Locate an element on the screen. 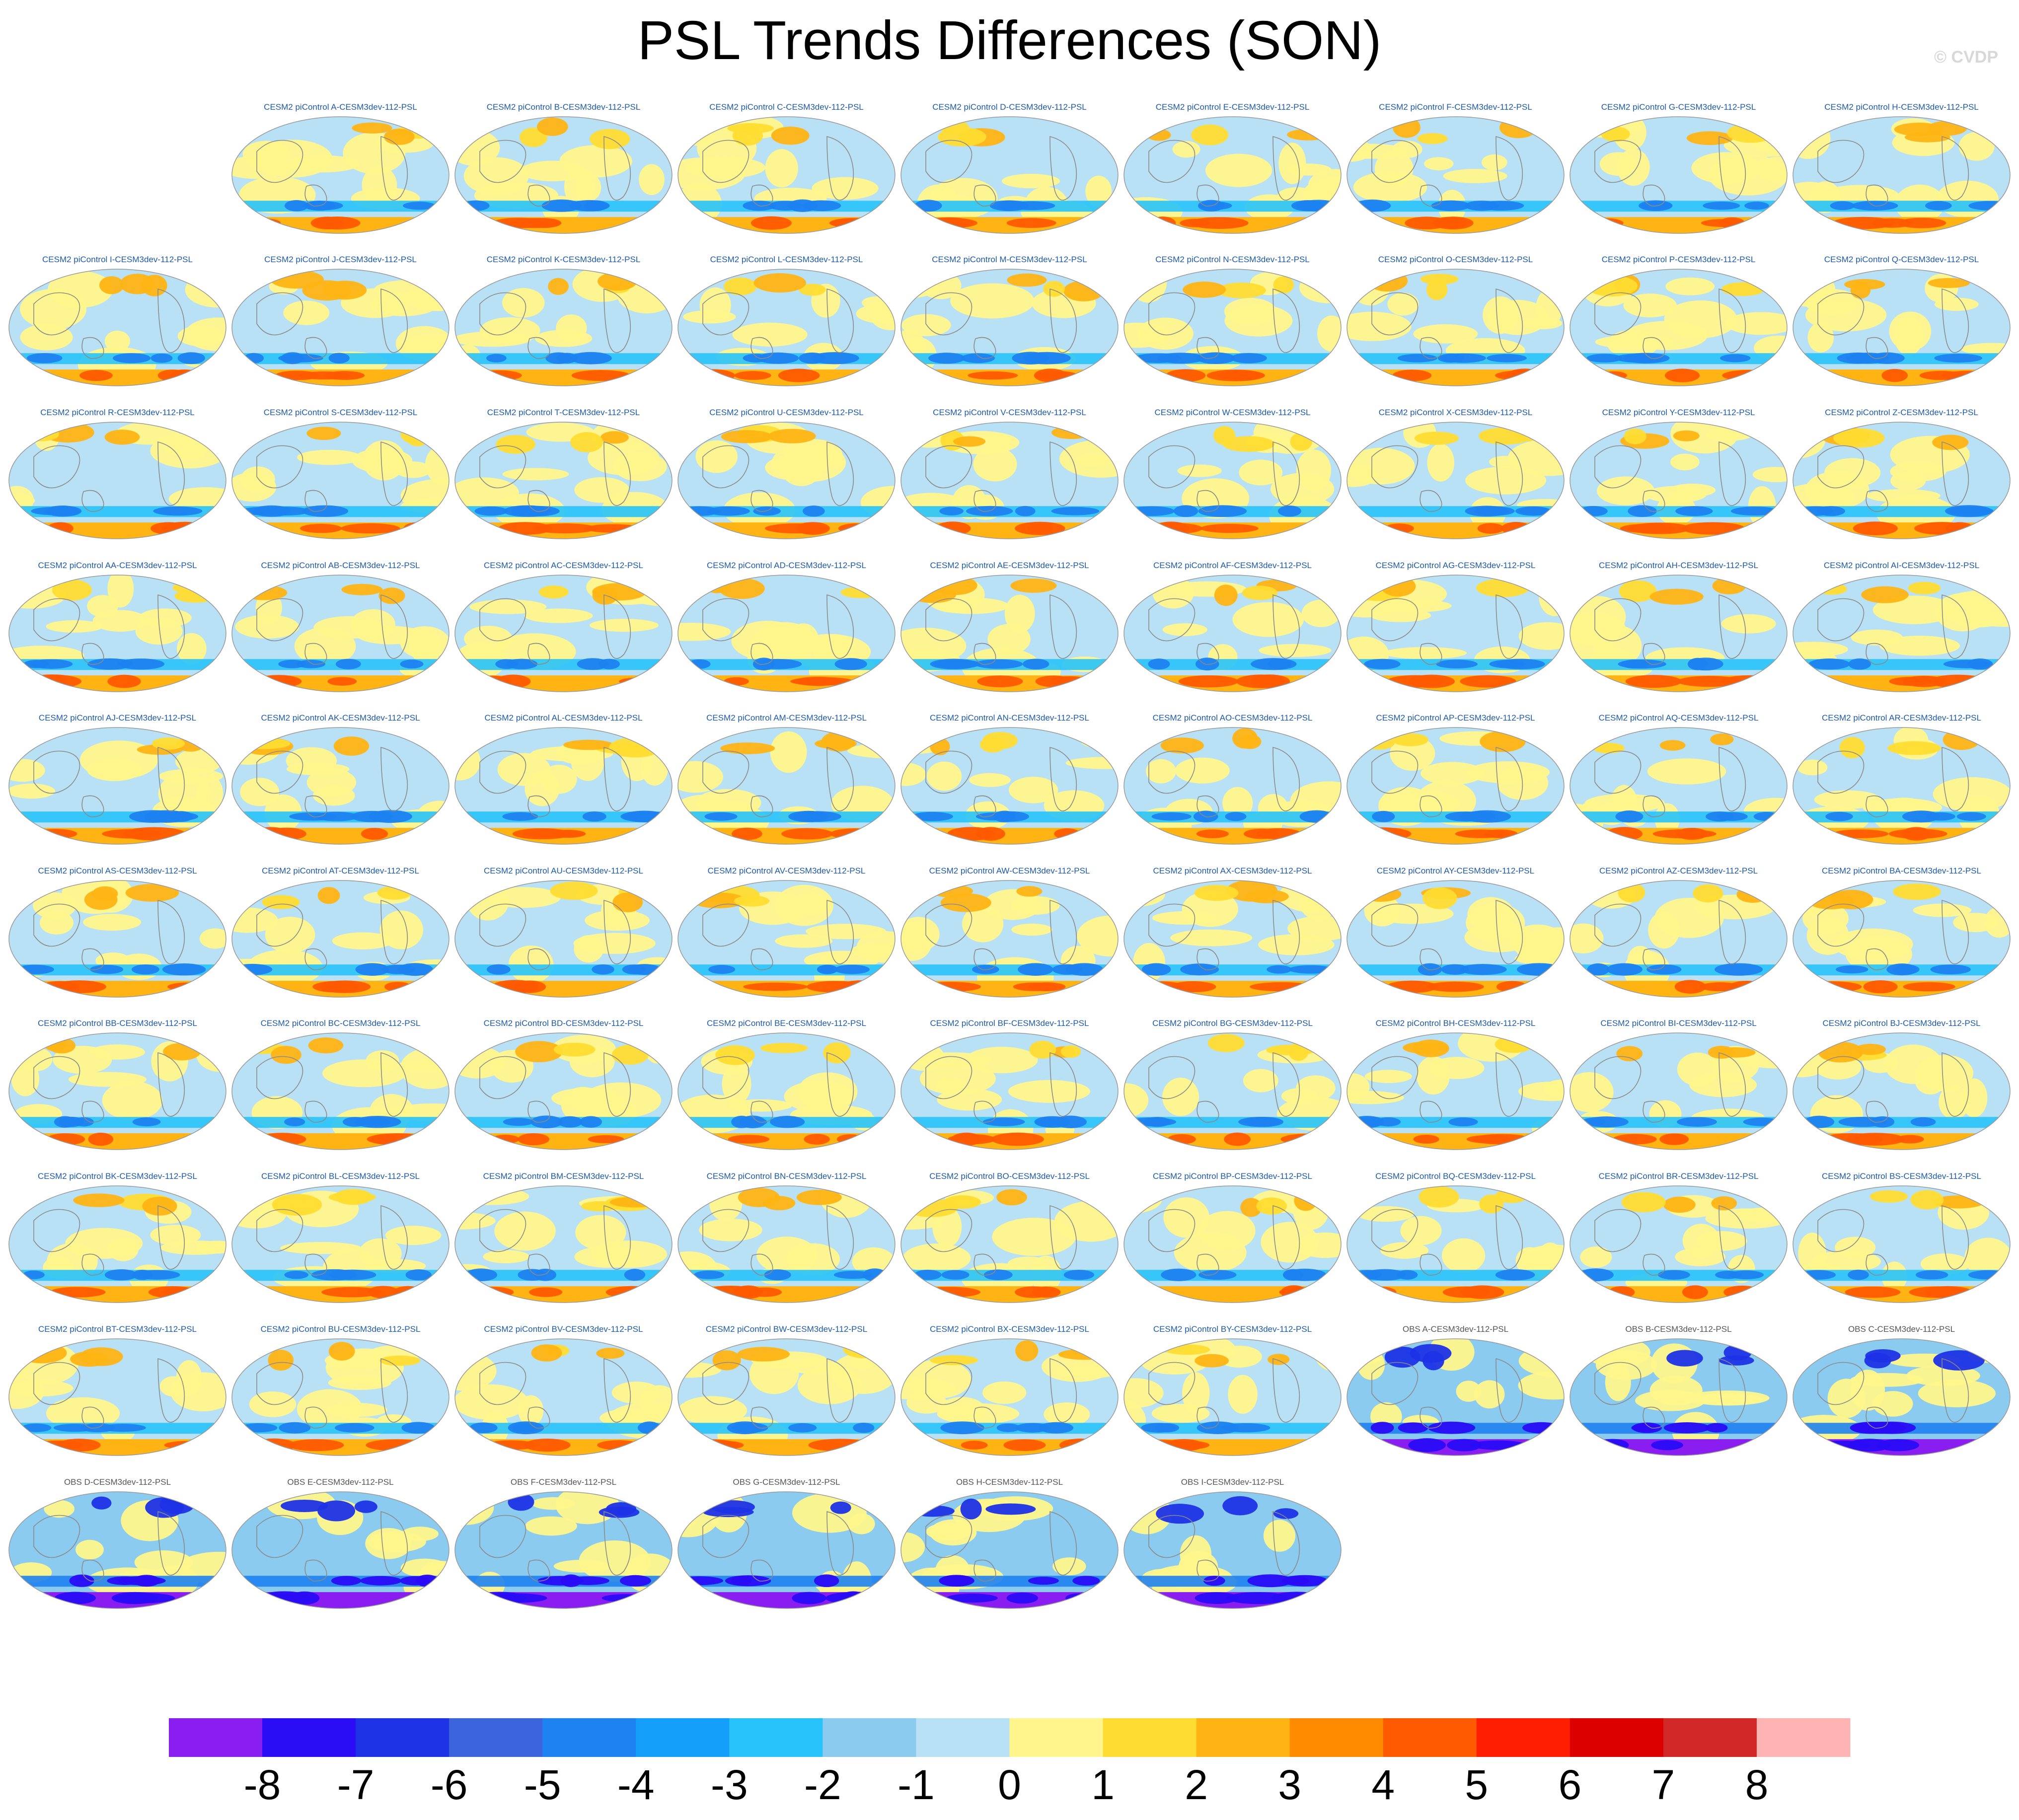 This screenshot has width=2019, height=1820. colorbar-tick-label: 2 is located at coordinates (1196, 1784).